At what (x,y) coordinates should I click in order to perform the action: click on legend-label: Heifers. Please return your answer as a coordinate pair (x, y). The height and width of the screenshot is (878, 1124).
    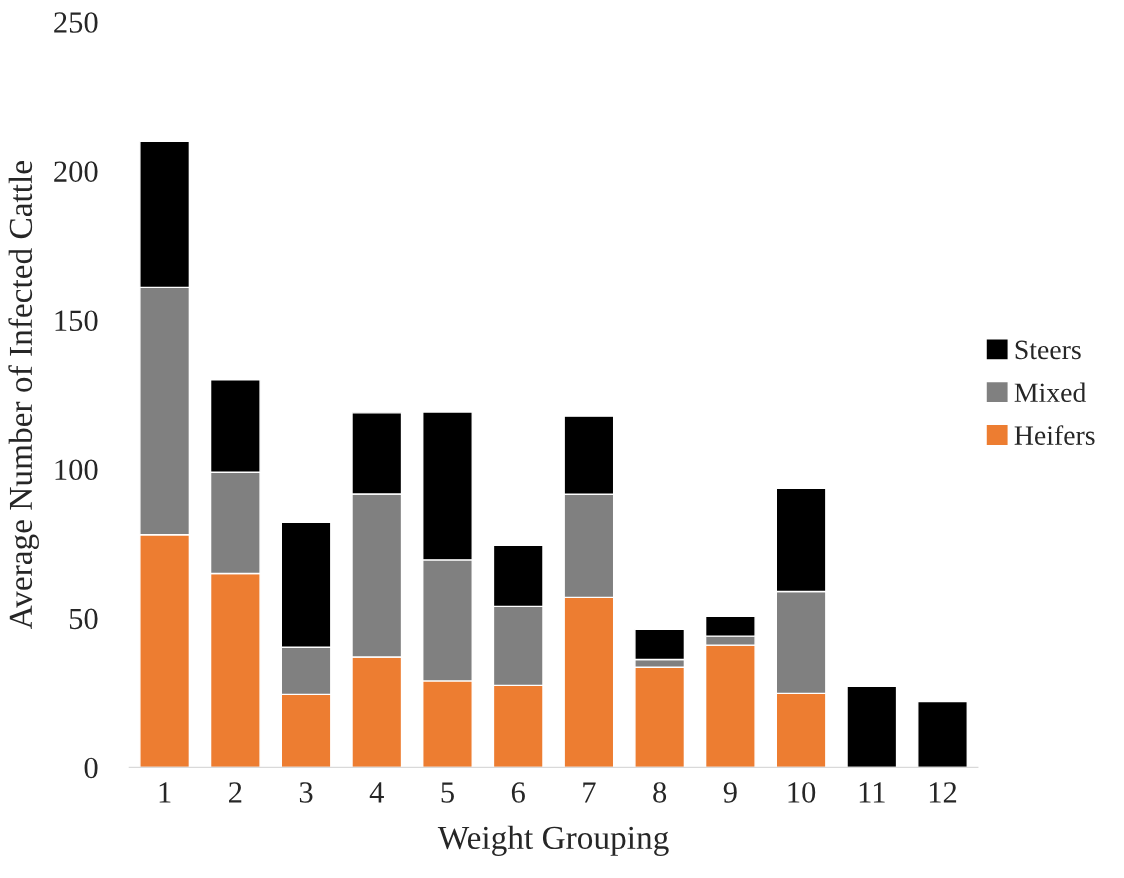
    Looking at the image, I should click on (1054, 435).